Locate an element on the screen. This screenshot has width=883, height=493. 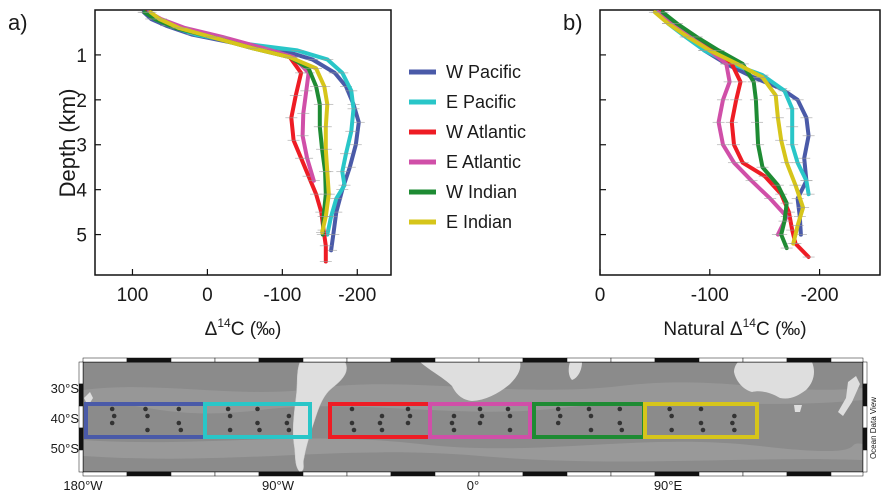
map-lat-label: 30°S is located at coordinates (65, 388).